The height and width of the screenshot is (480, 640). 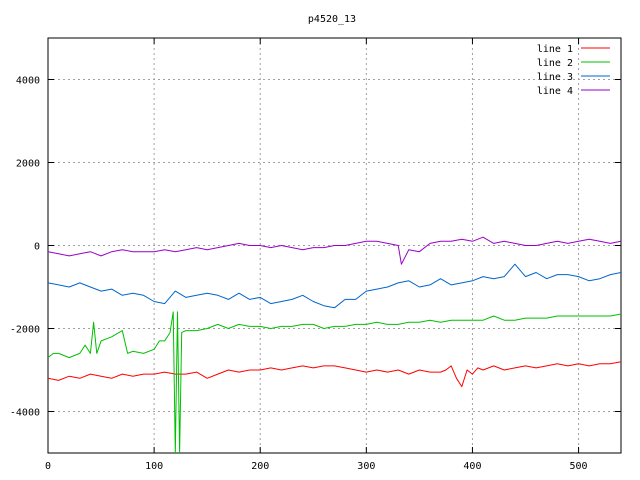 What do you see at coordinates (366, 466) in the screenshot?
I see `x-tick-label: 300` at bounding box center [366, 466].